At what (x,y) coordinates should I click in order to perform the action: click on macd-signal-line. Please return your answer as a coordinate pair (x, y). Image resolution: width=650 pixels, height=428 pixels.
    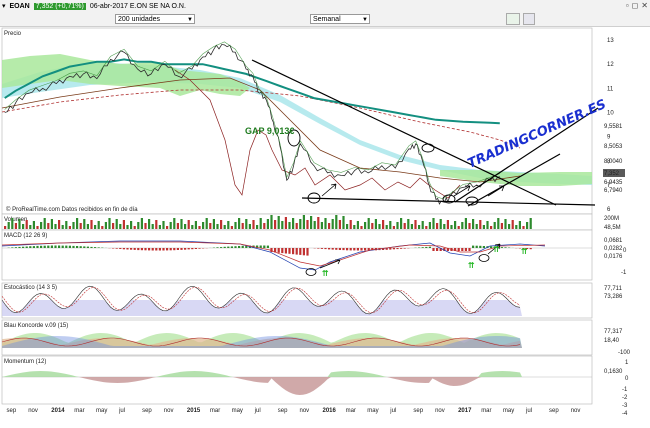
    Looking at the image, I should click on (273, 254).